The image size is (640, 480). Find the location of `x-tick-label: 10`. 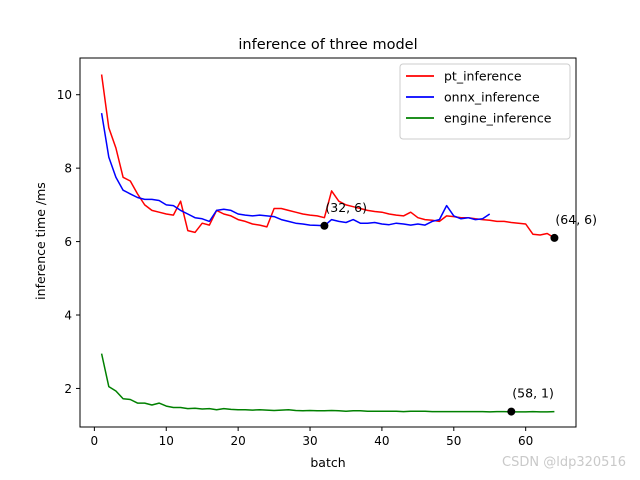

x-tick-label: 10 is located at coordinates (166, 441).